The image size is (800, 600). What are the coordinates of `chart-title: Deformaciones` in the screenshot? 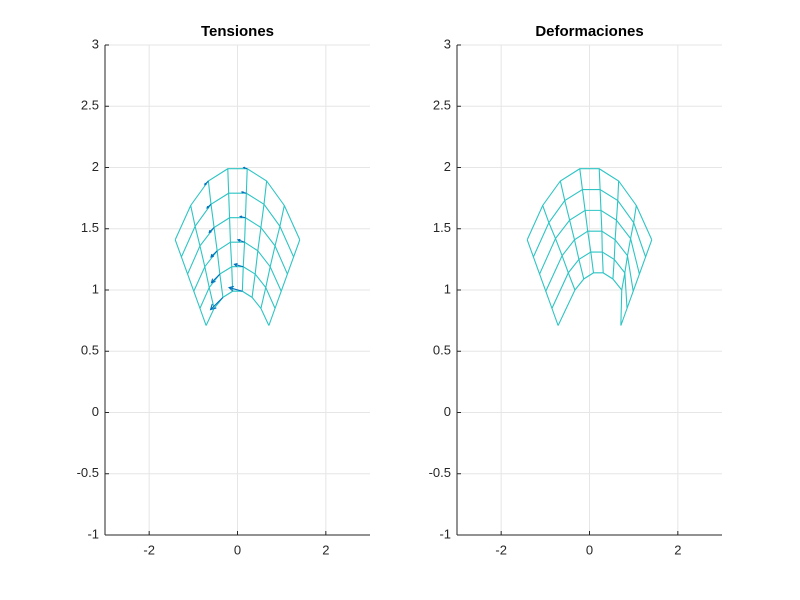 It's located at (589, 31).